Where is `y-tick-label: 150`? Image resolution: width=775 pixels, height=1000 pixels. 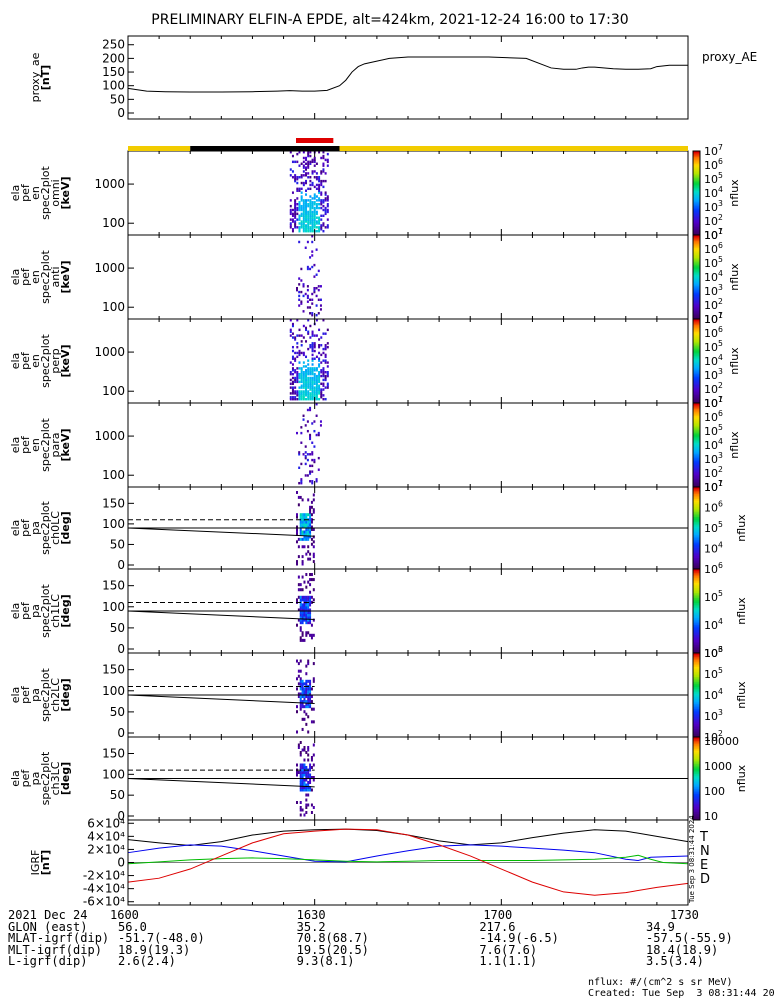
y-tick-label: 150 is located at coordinates (113, 503).